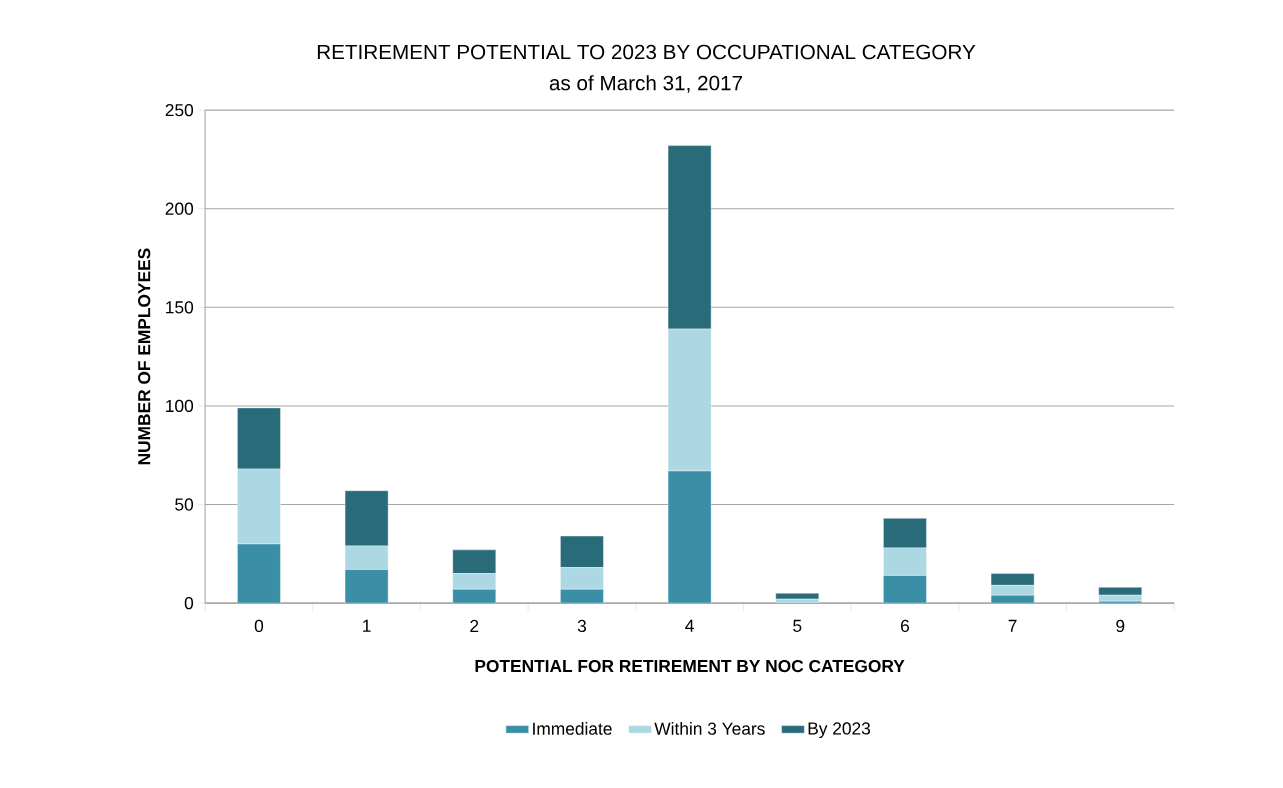  What do you see at coordinates (839, 730) in the screenshot?
I see `legend-label: By 2023` at bounding box center [839, 730].